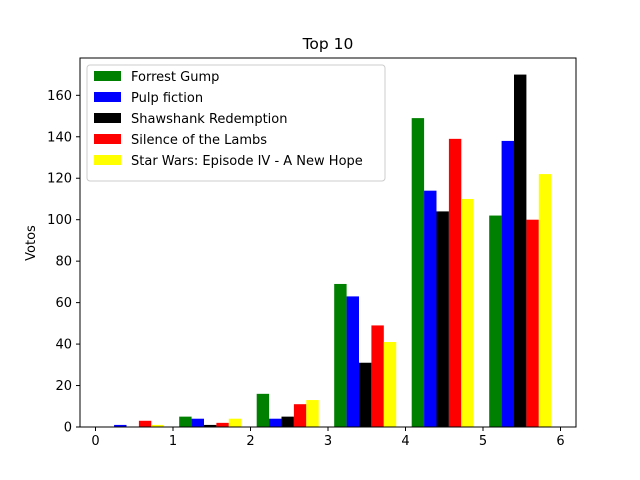 Image resolution: width=640 pixels, height=480 pixels. I want to click on y-tick-label: 100, so click(59, 220).